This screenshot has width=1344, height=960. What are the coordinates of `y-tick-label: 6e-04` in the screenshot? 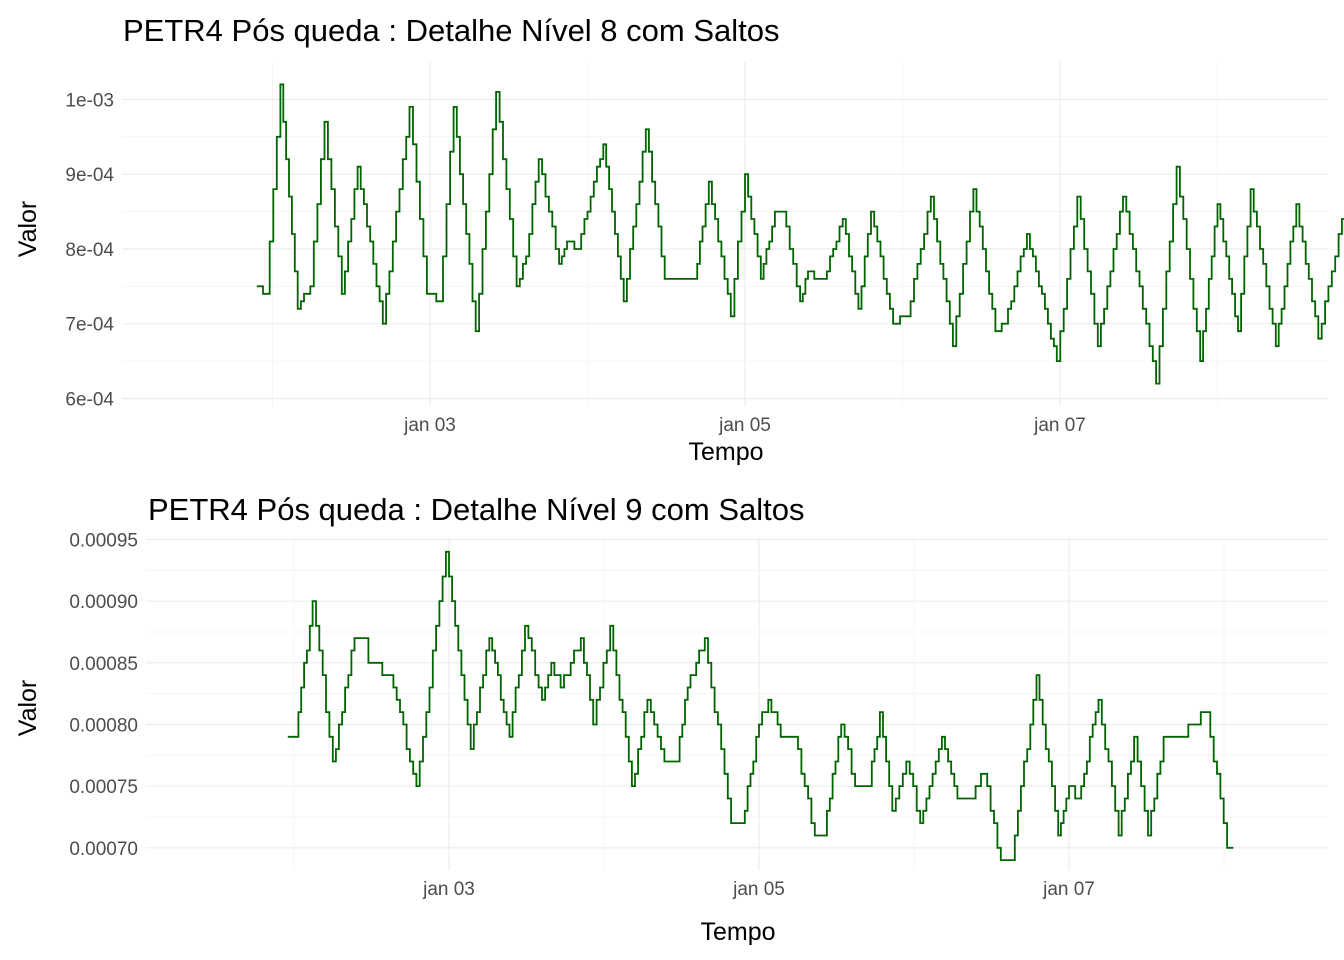 It's located at (89, 400).